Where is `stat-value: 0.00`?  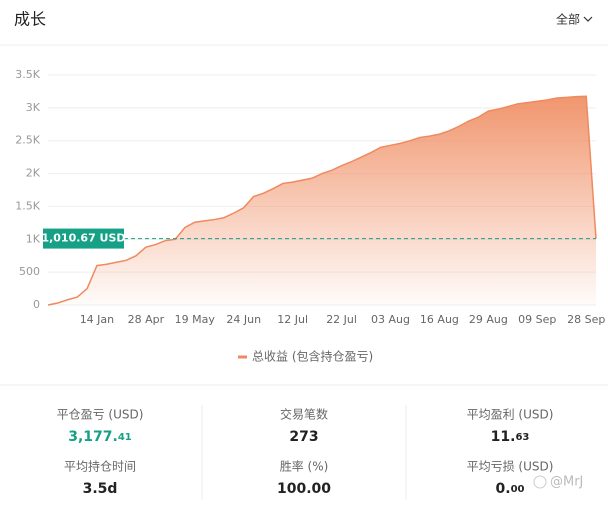
stat-value: 0.00 is located at coordinates (510, 489).